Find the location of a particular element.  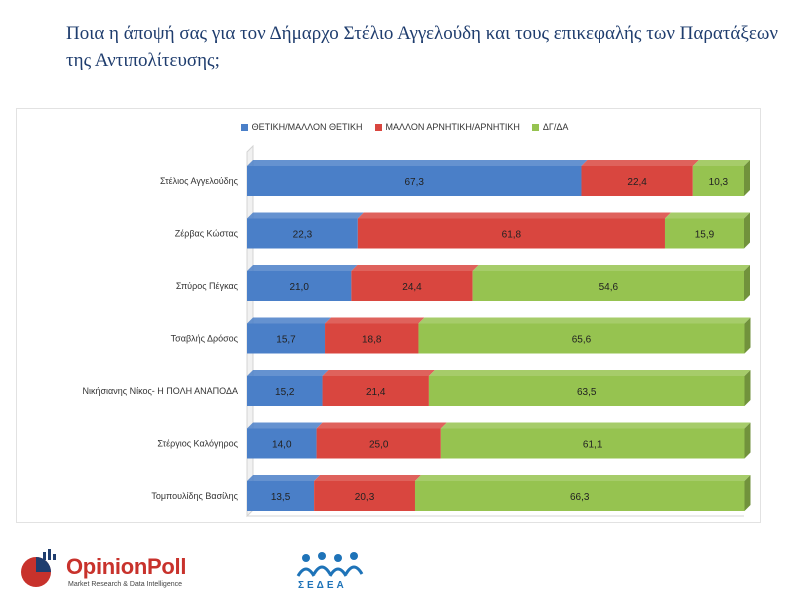

category-label: Σπύρος Πέγκας is located at coordinates (207, 286).